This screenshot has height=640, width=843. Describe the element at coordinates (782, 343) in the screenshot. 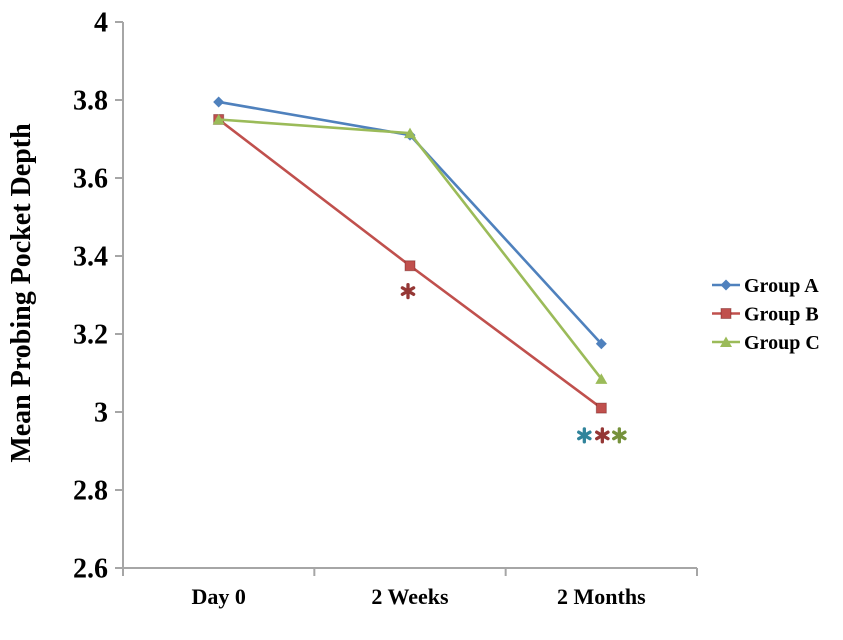

I see `legend-label: Group C` at that location.